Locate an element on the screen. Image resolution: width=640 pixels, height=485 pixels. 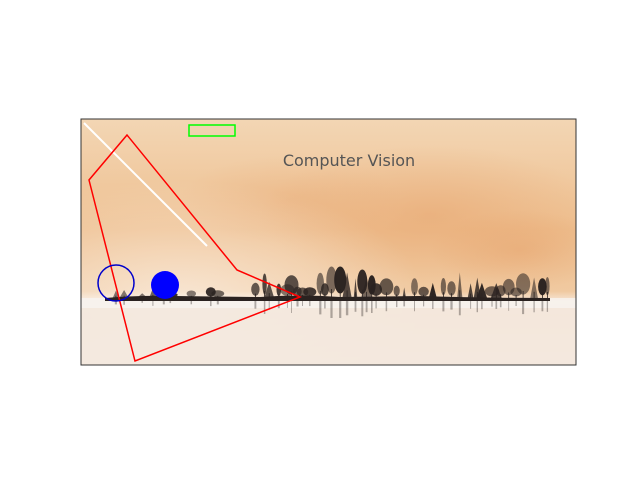
blue-circle-outline is located at coordinates (116, 283).